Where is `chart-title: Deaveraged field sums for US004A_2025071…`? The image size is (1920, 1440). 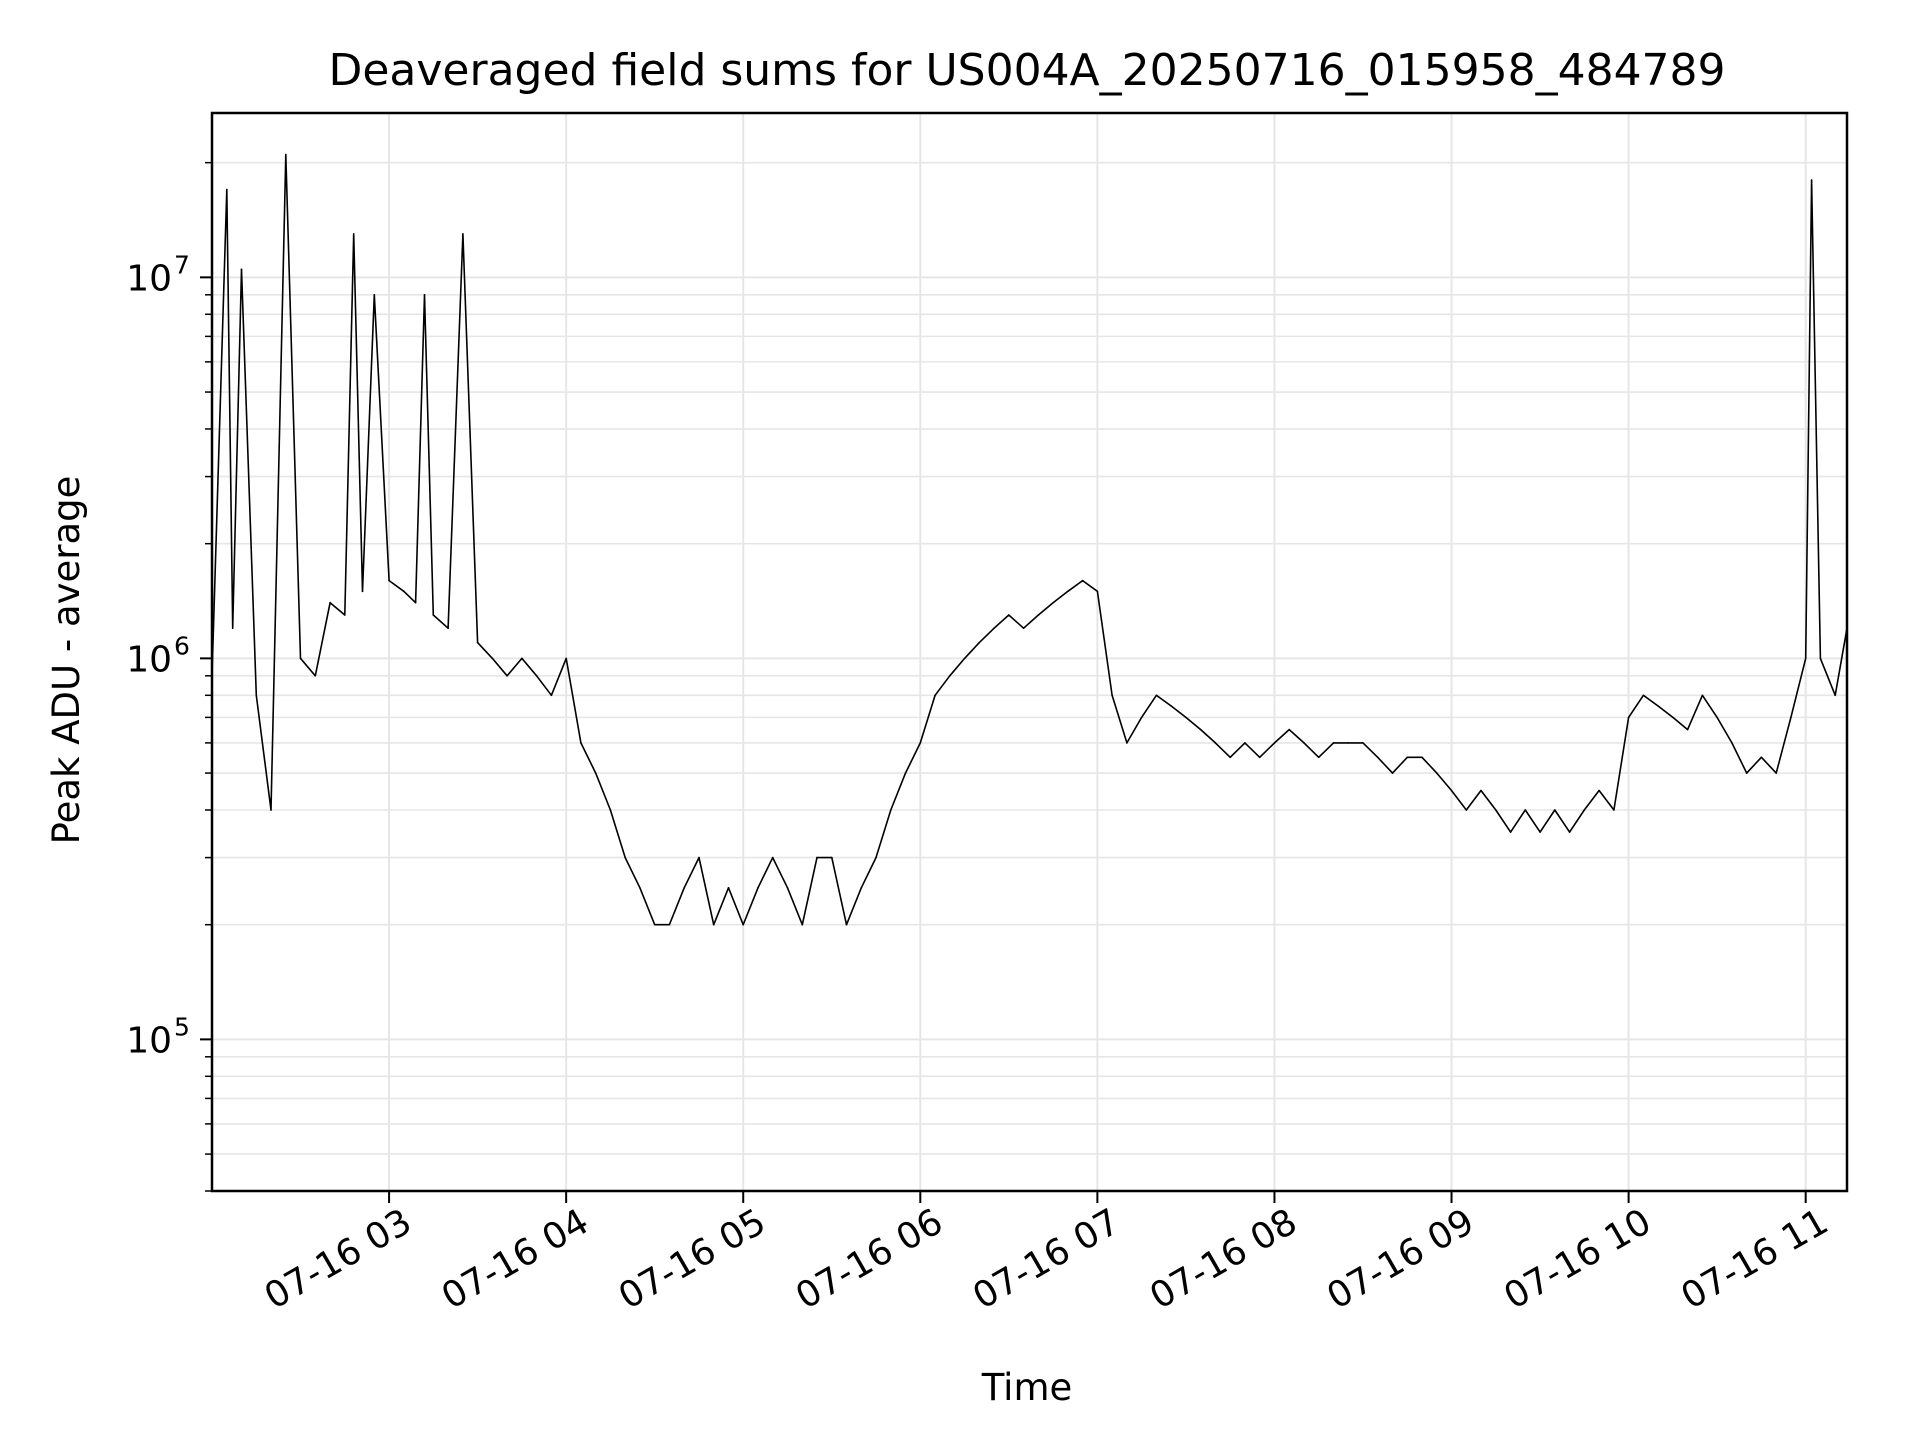
chart-title: Deaveraged field sums for US004A_2025071… is located at coordinates (1026, 70).